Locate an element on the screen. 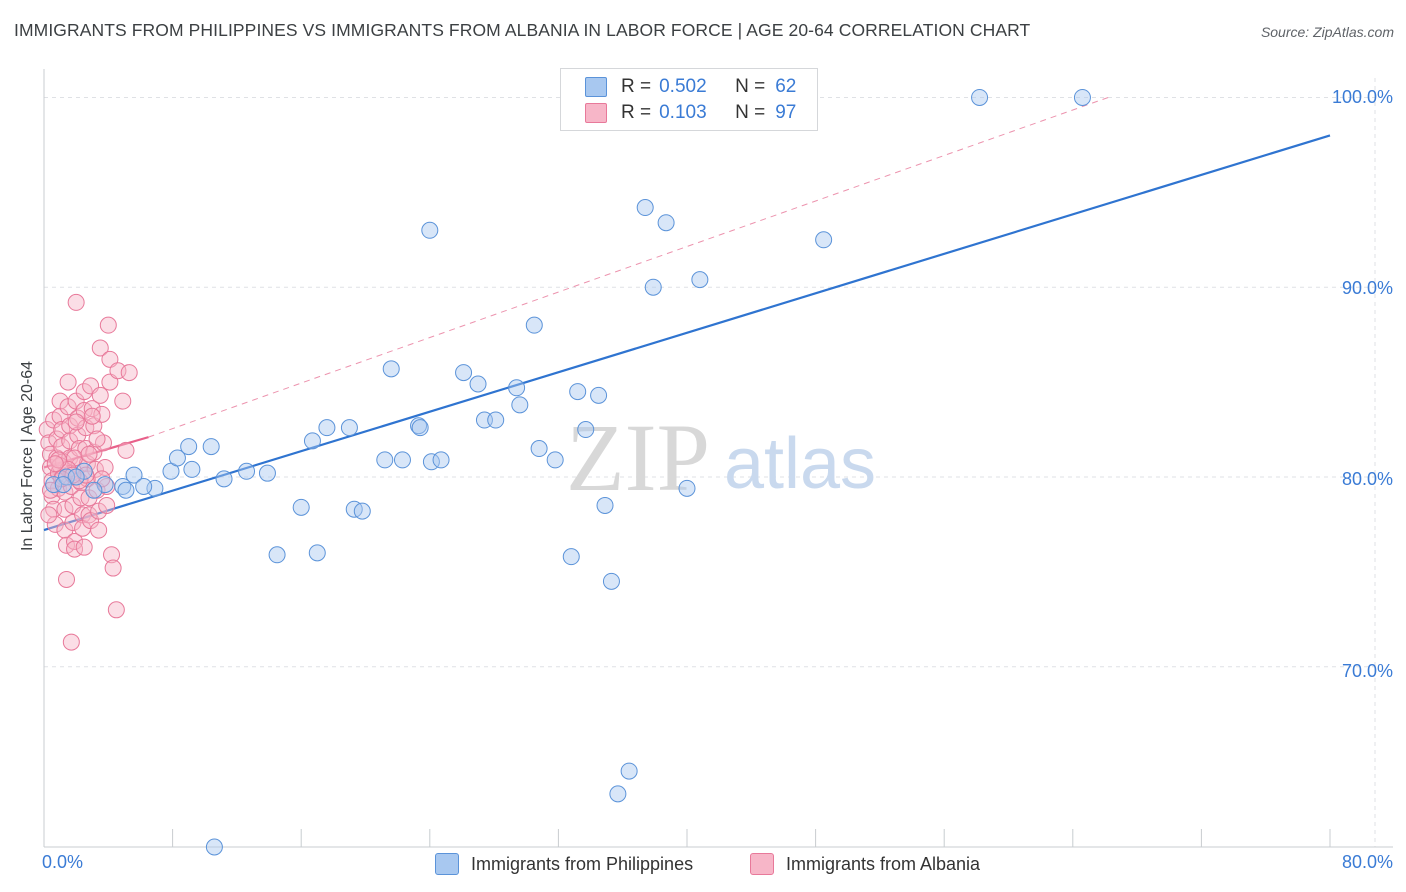 This screenshot has width=1406, height=892. watermark-zip: ZIP is located at coordinates (638, 457).